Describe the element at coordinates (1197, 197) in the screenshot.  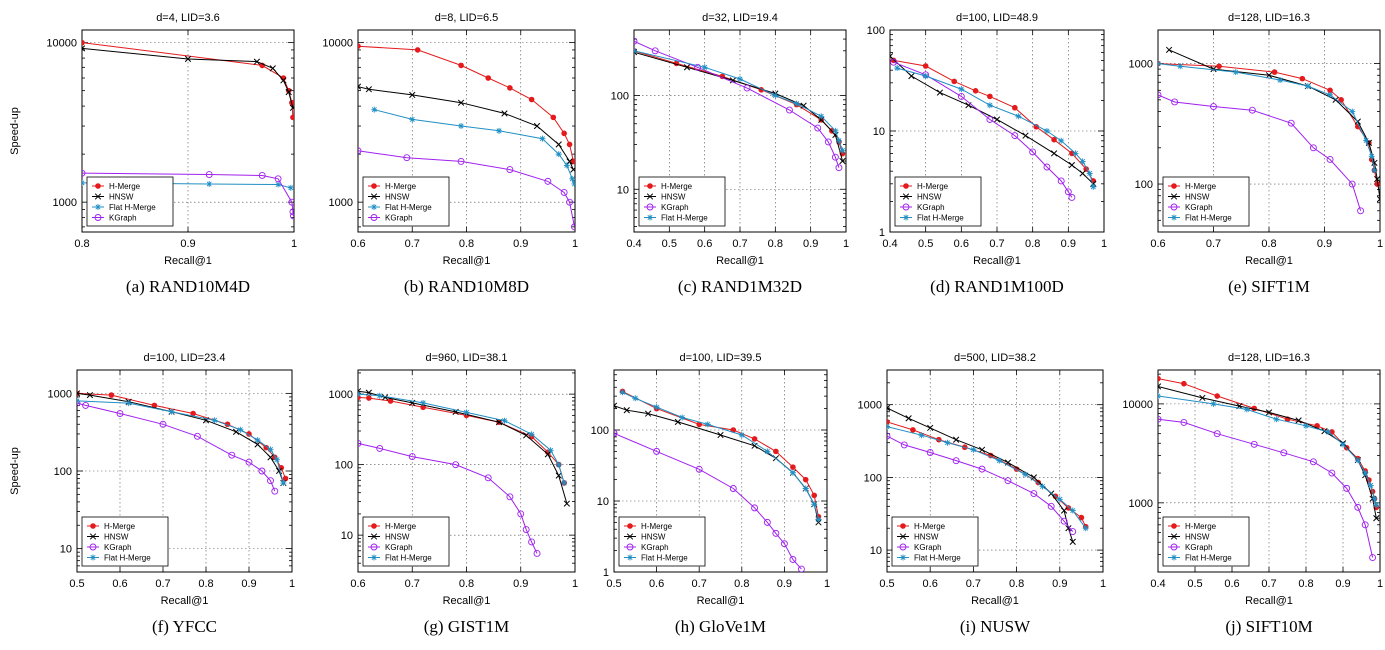
I see `legend-label-hnsw: HNSW` at that location.